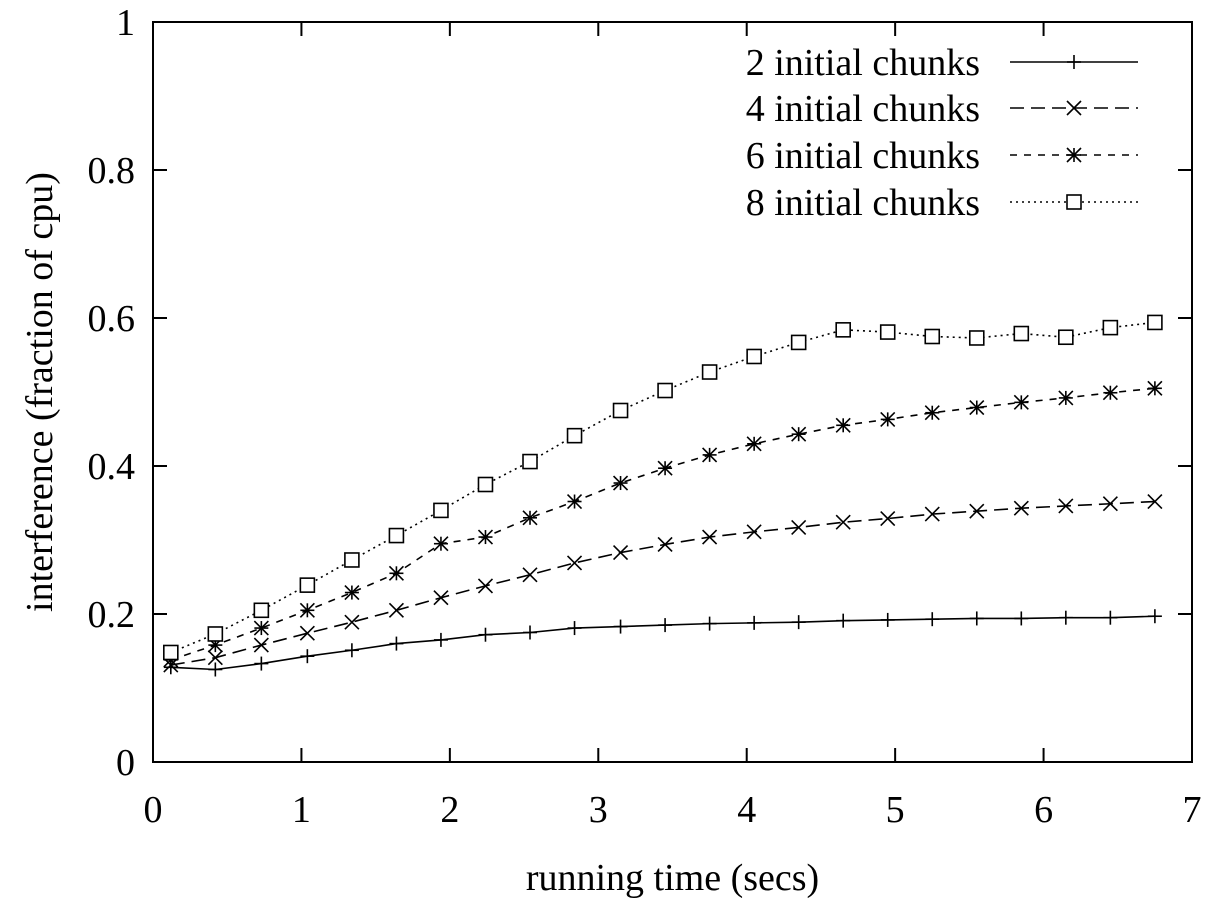 Image resolution: width=1212 pixels, height=902 pixels. I want to click on legend-label: 4 initial chunks, so click(863, 109).